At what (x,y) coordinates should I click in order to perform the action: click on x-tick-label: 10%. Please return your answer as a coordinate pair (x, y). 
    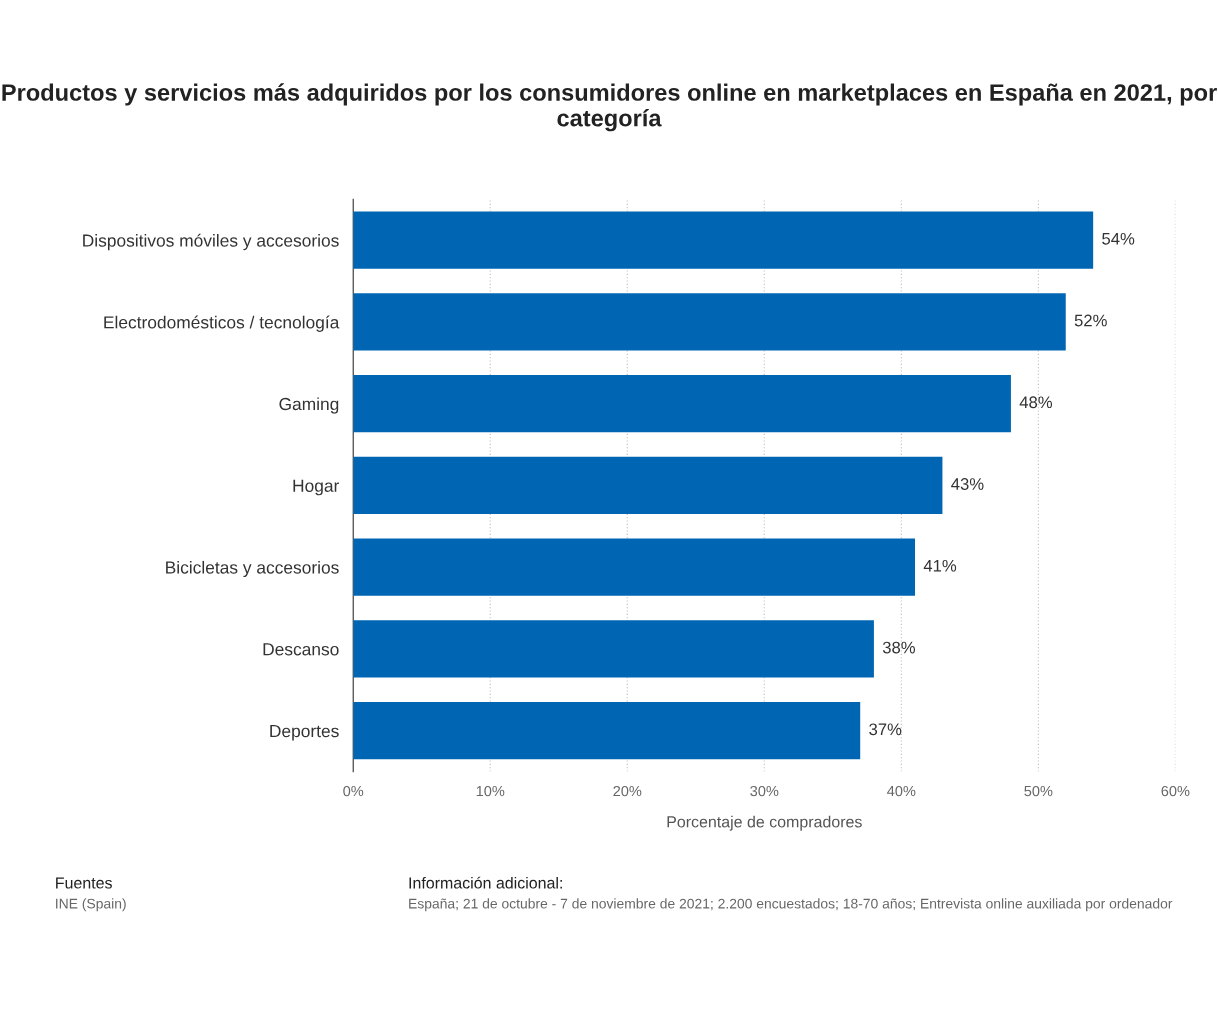
    Looking at the image, I should click on (490, 791).